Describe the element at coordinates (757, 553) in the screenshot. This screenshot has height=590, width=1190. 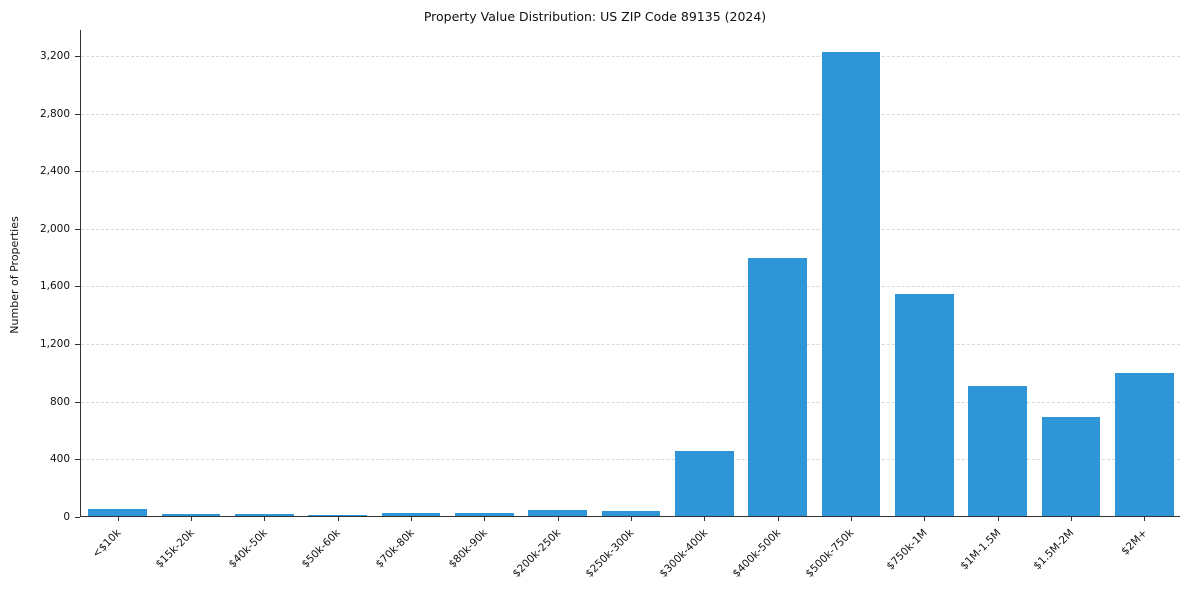
I see `x-tick-label: $400k-500k` at that location.